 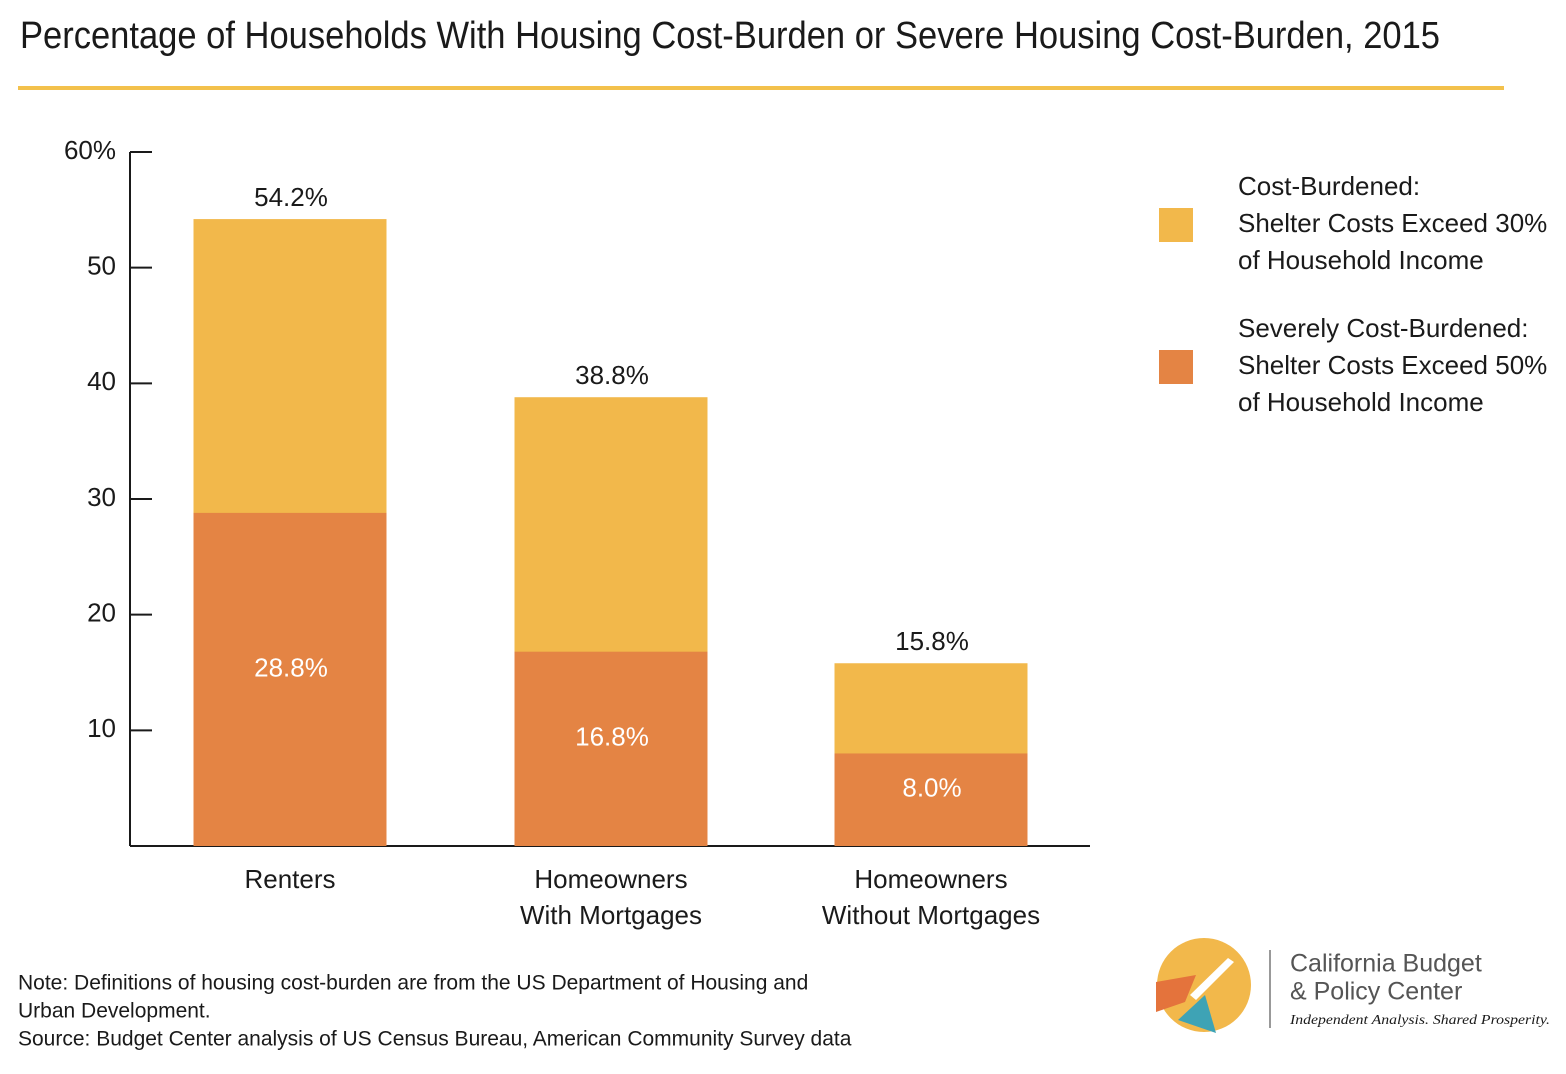 I want to click on logo-tagline: Independent Analysis. Shared Prosperity., so click(x=1419, y=1020).